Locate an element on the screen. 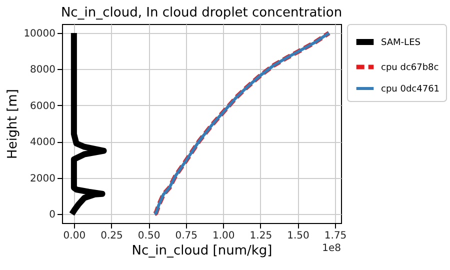 This screenshot has width=450, height=270. chart-title: Nc_in_cloud, In cloud droplet concentration is located at coordinates (201, 13).